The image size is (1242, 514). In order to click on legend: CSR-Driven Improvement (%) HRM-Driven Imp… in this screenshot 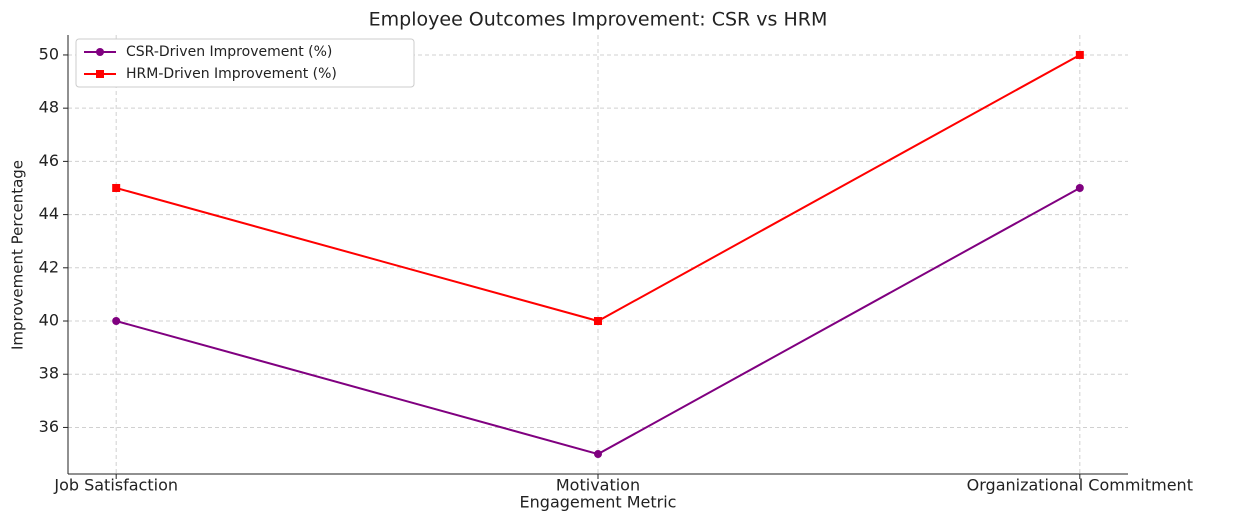, I will do `click(245, 63)`.